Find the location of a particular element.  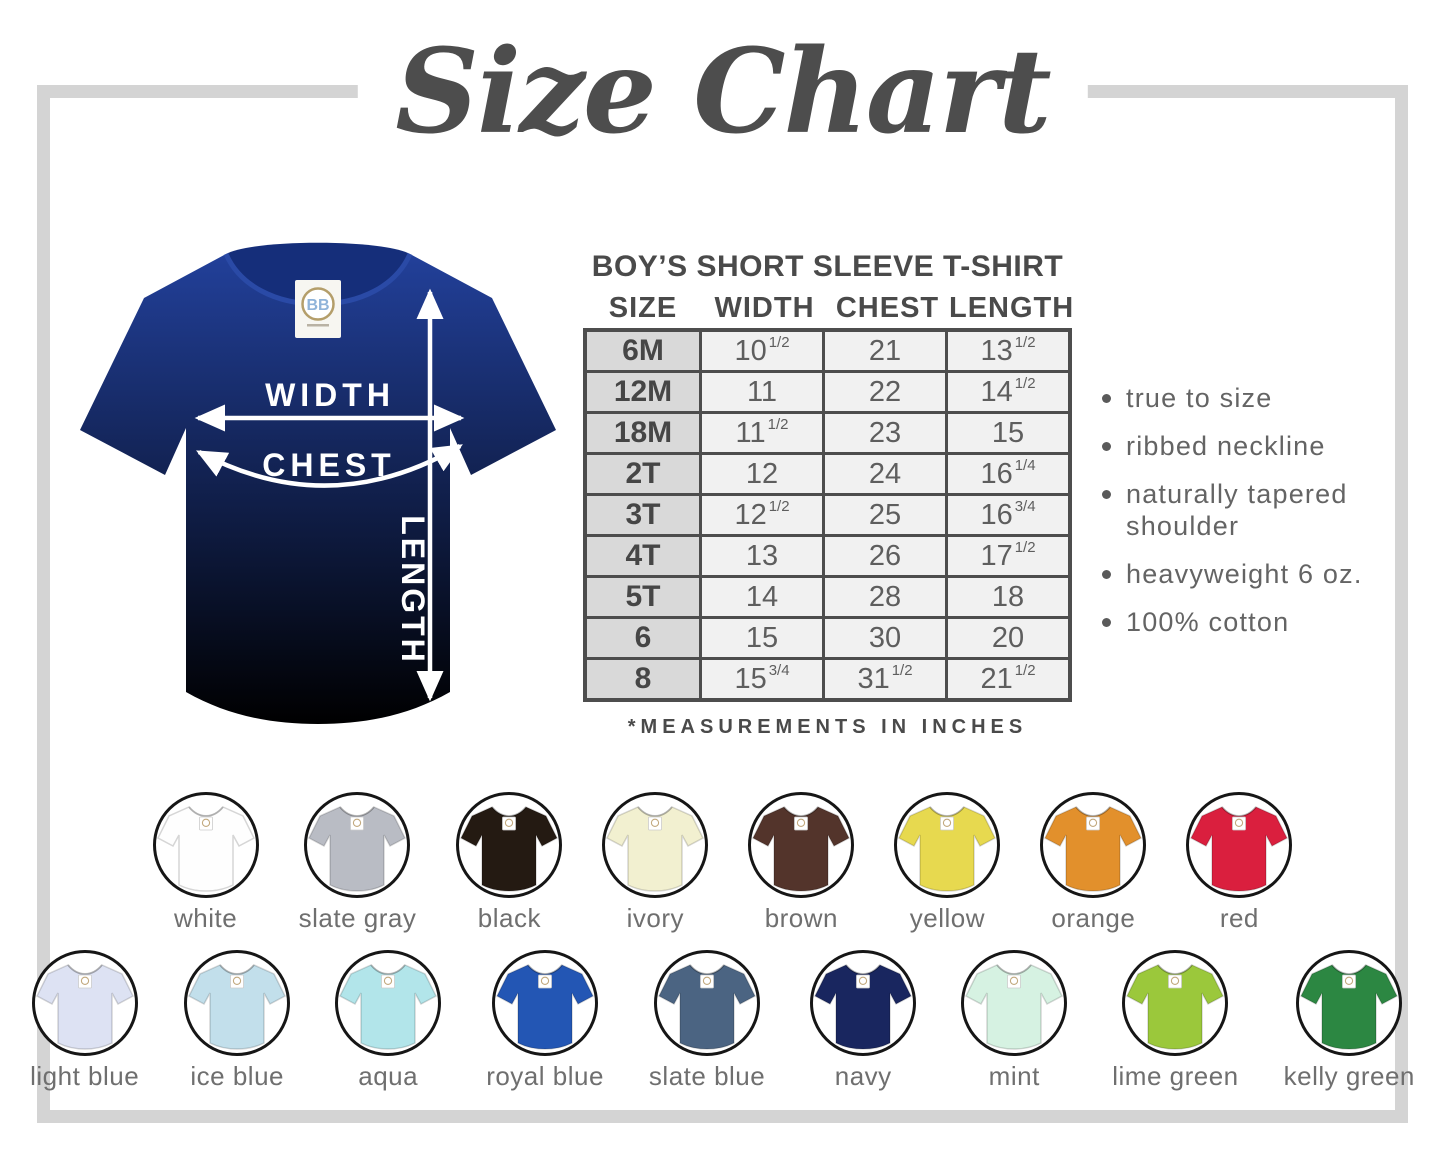

length-cell: 13 1/2 is located at coordinates (1008, 351).